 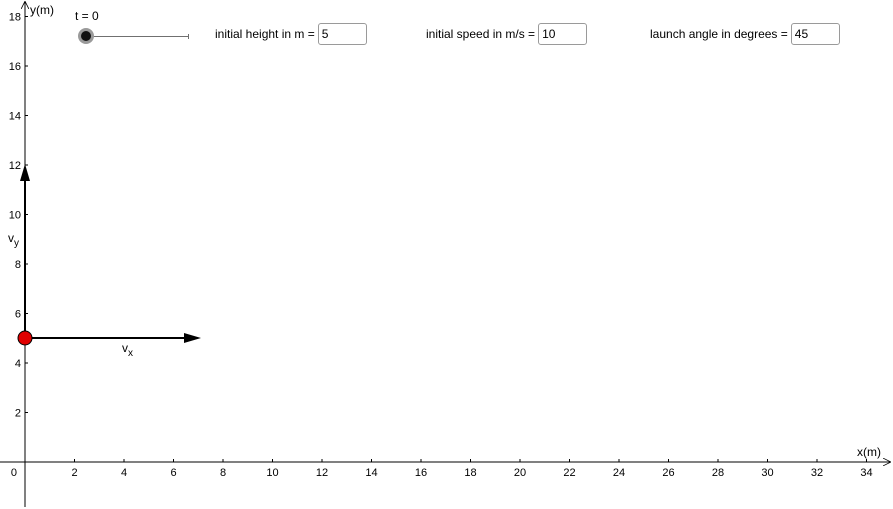 What do you see at coordinates (342, 34) in the screenshot?
I see `initial-height-input` at bounding box center [342, 34].